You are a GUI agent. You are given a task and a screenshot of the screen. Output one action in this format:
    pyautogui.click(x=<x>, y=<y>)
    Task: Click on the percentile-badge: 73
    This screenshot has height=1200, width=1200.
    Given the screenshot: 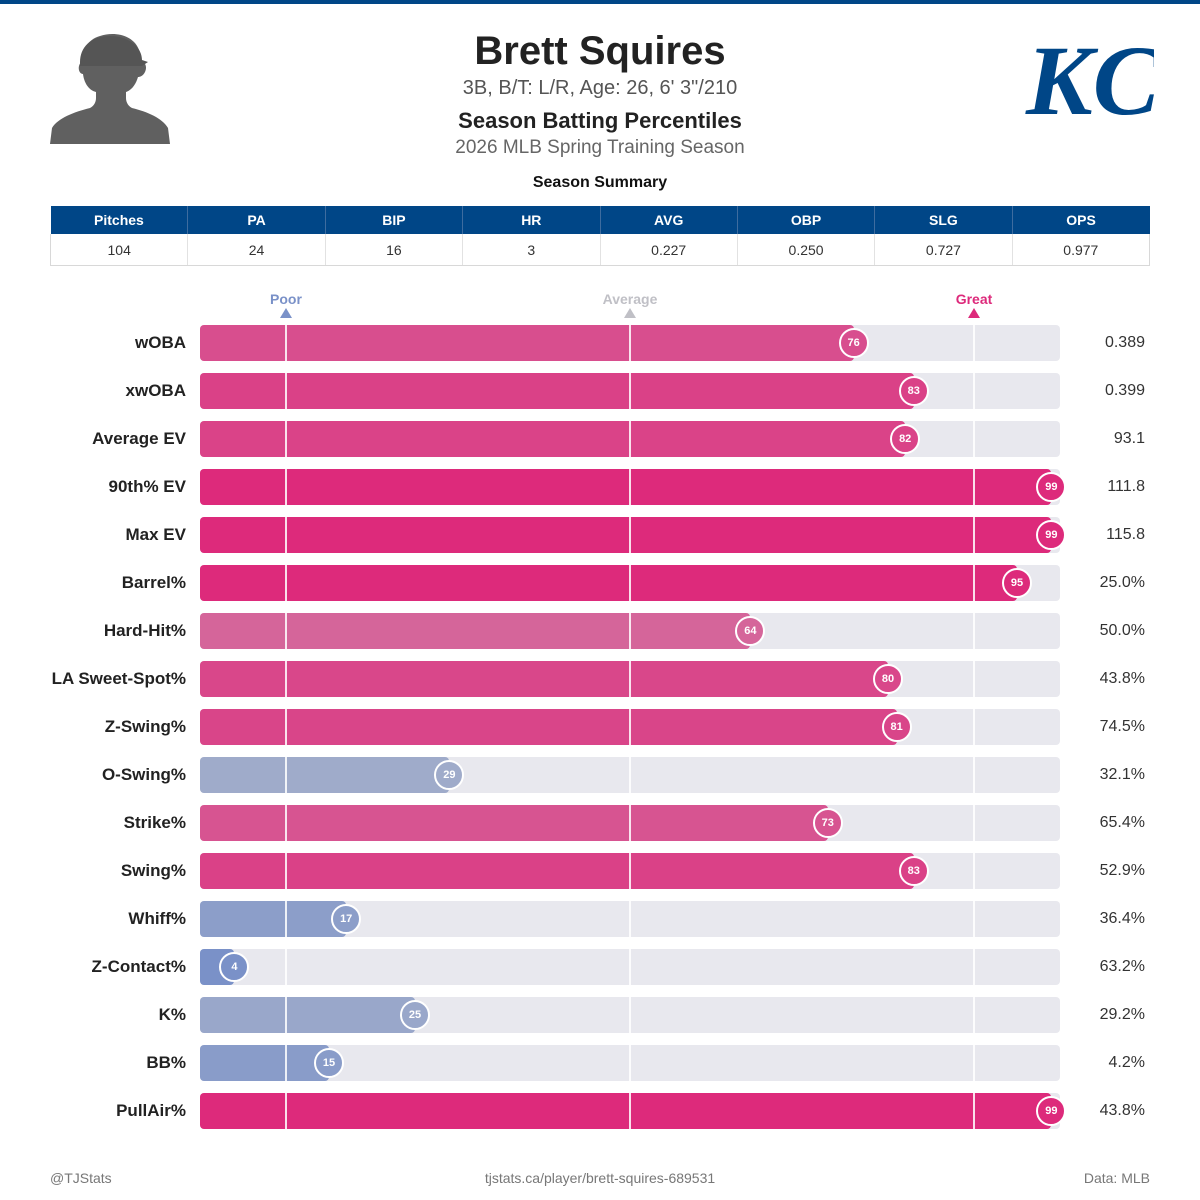 What is the action you would take?
    pyautogui.click(x=827, y=823)
    